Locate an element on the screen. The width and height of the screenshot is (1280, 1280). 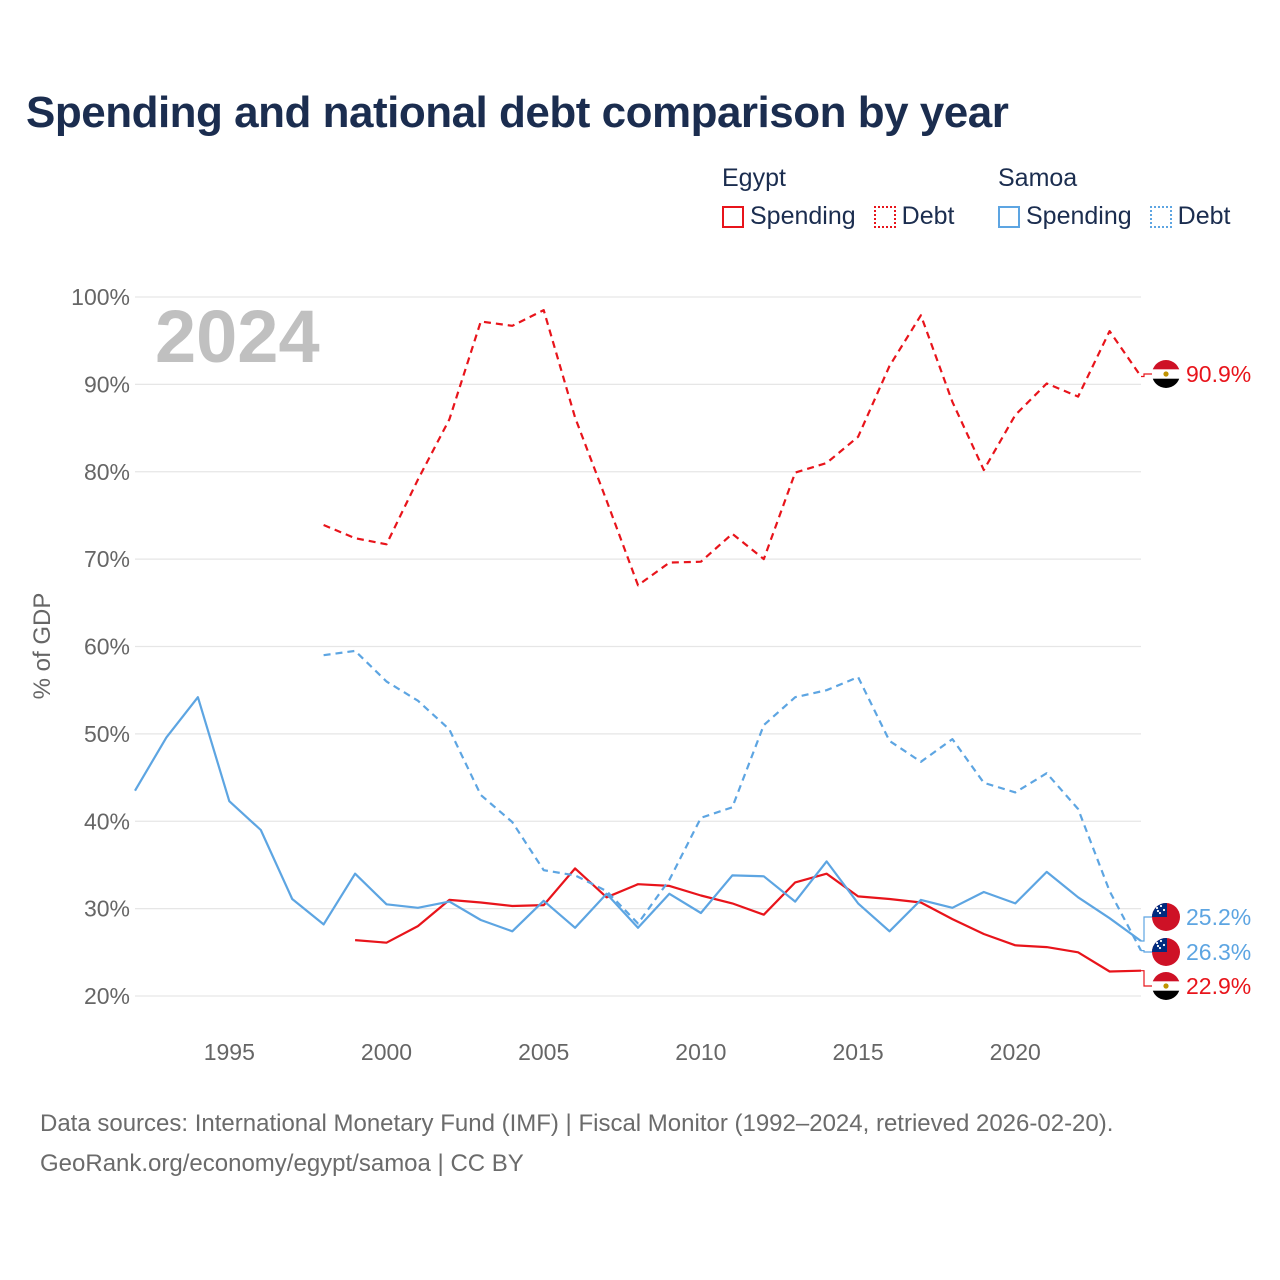
y-tick-label: 90% is located at coordinates (107, 384).